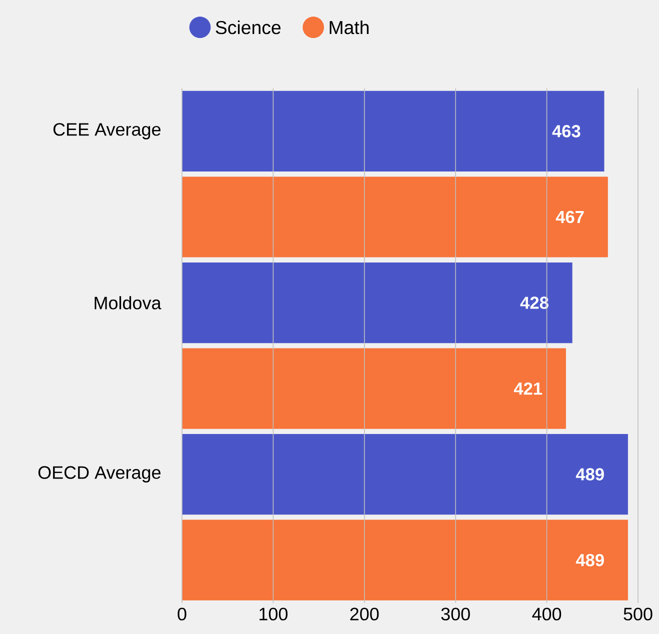 The height and width of the screenshot is (634, 659). What do you see at coordinates (528, 388) in the screenshot?
I see `data-label: 421` at bounding box center [528, 388].